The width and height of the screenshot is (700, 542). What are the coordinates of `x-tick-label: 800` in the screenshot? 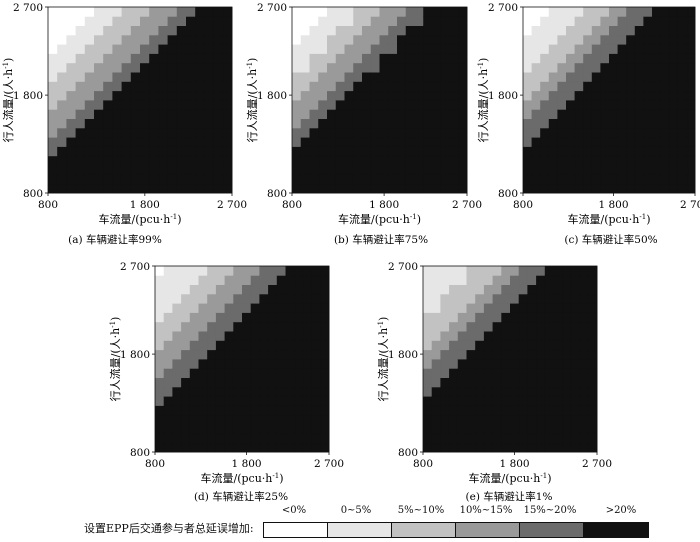 It's located at (523, 205).